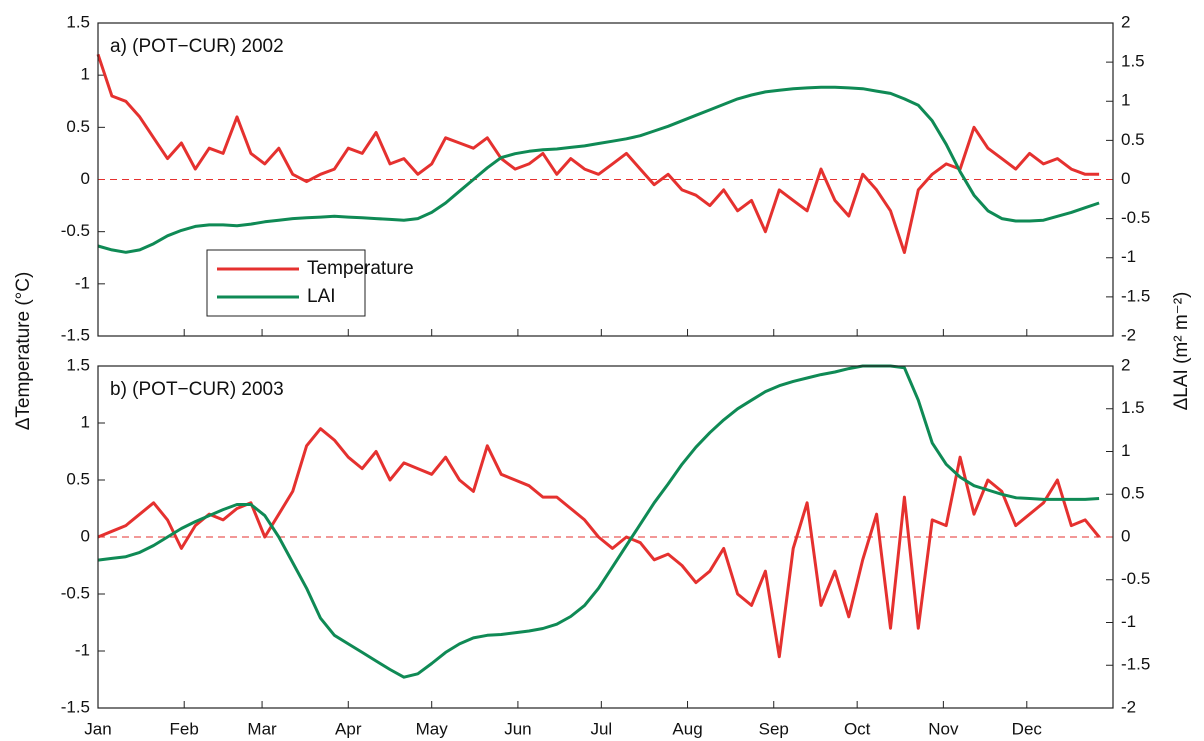 Image resolution: width=1204 pixels, height=741 pixels. Describe the element at coordinates (184, 728) in the screenshot. I see `x-tick-label: Feb` at that location.